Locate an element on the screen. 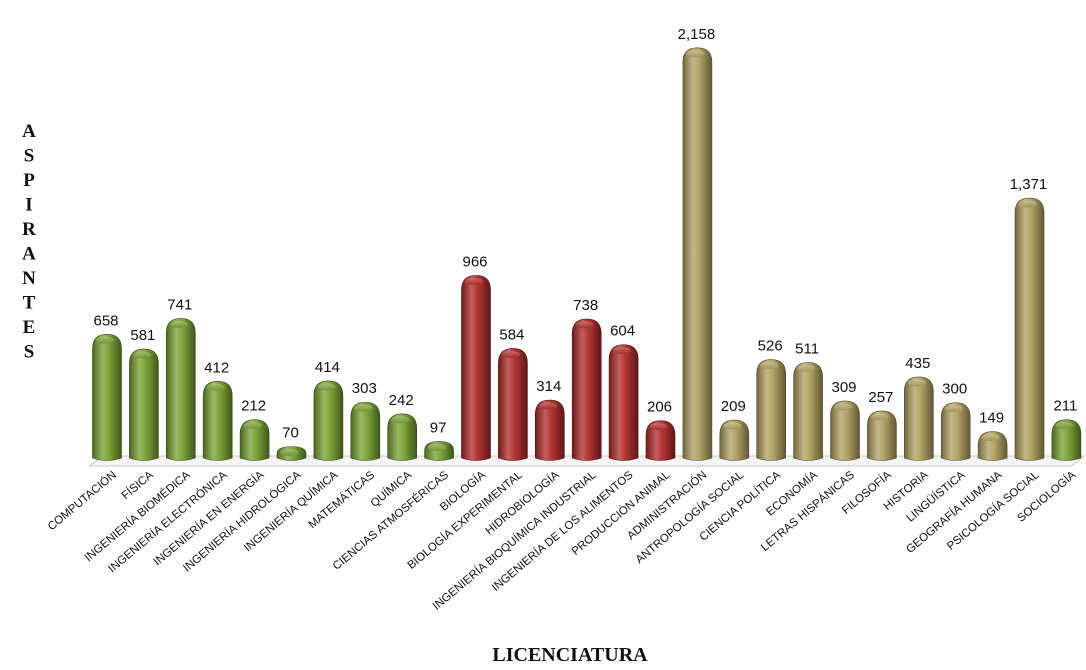 The image size is (1086, 670). value-label-23: 300 is located at coordinates (954, 389).